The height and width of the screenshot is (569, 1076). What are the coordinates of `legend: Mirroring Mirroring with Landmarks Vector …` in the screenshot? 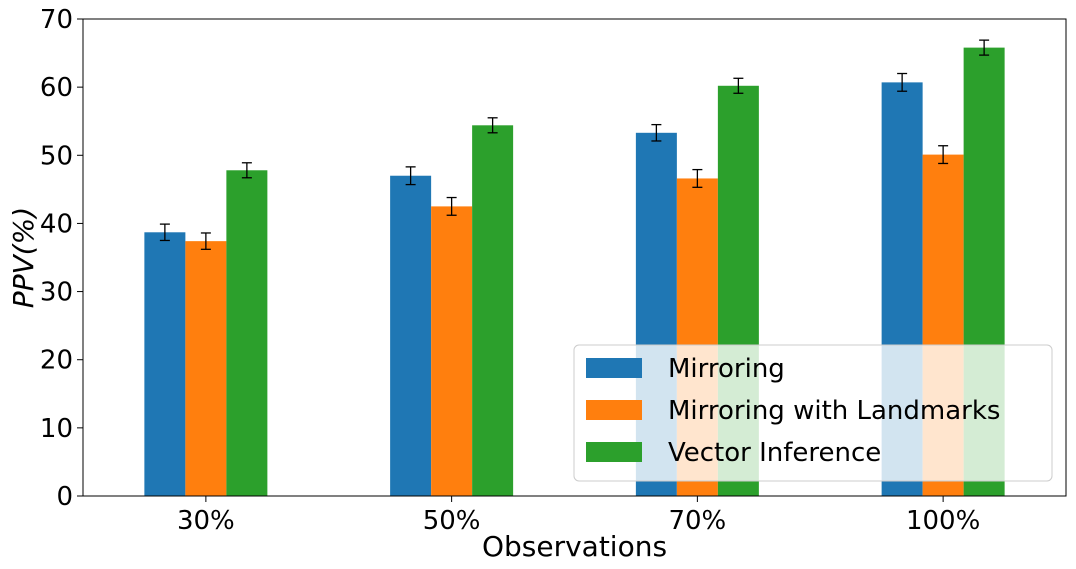 It's located at (813, 413).